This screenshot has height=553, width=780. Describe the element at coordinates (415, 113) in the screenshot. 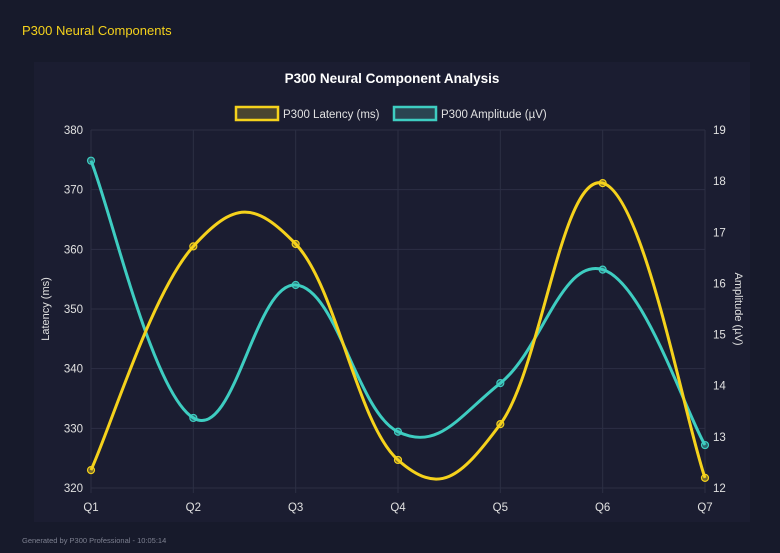

I see `legend-swatch-amplitude` at that location.